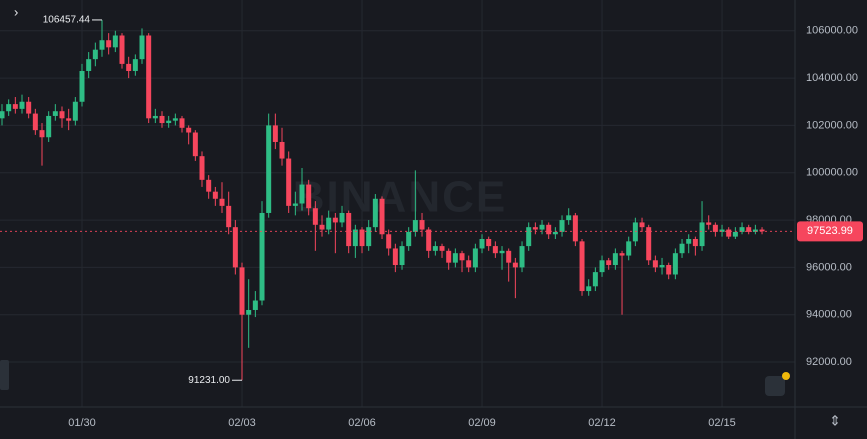 This screenshot has height=439, width=867. What do you see at coordinates (832, 125) in the screenshot?
I see `y-tick-label: 102000.00` at bounding box center [832, 125].